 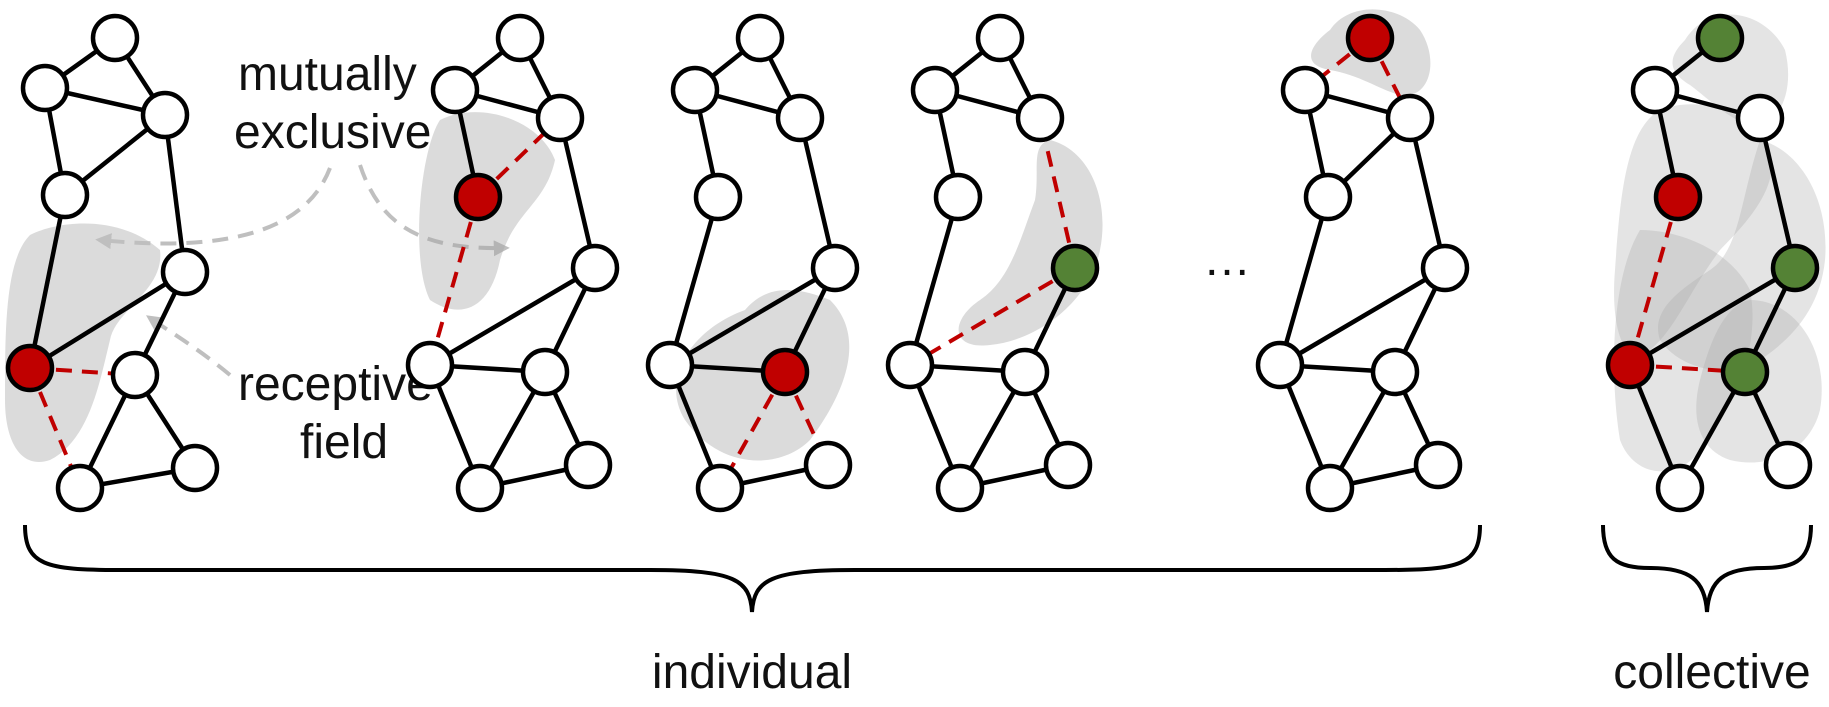 What do you see at coordinates (1711, 672) in the screenshot?
I see `label-collective: collective` at bounding box center [1711, 672].